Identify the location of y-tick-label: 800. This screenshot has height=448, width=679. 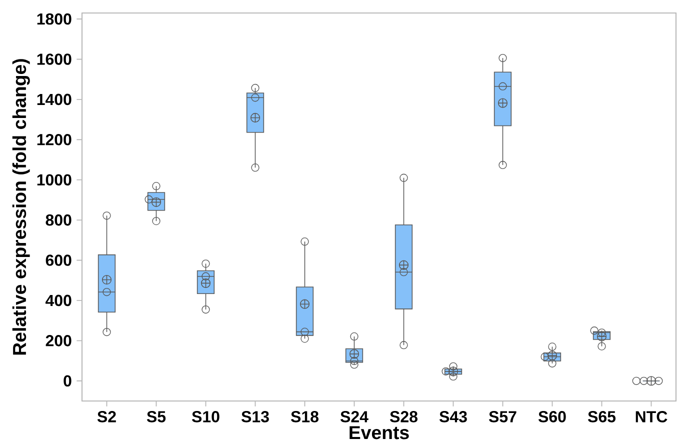
(59, 220).